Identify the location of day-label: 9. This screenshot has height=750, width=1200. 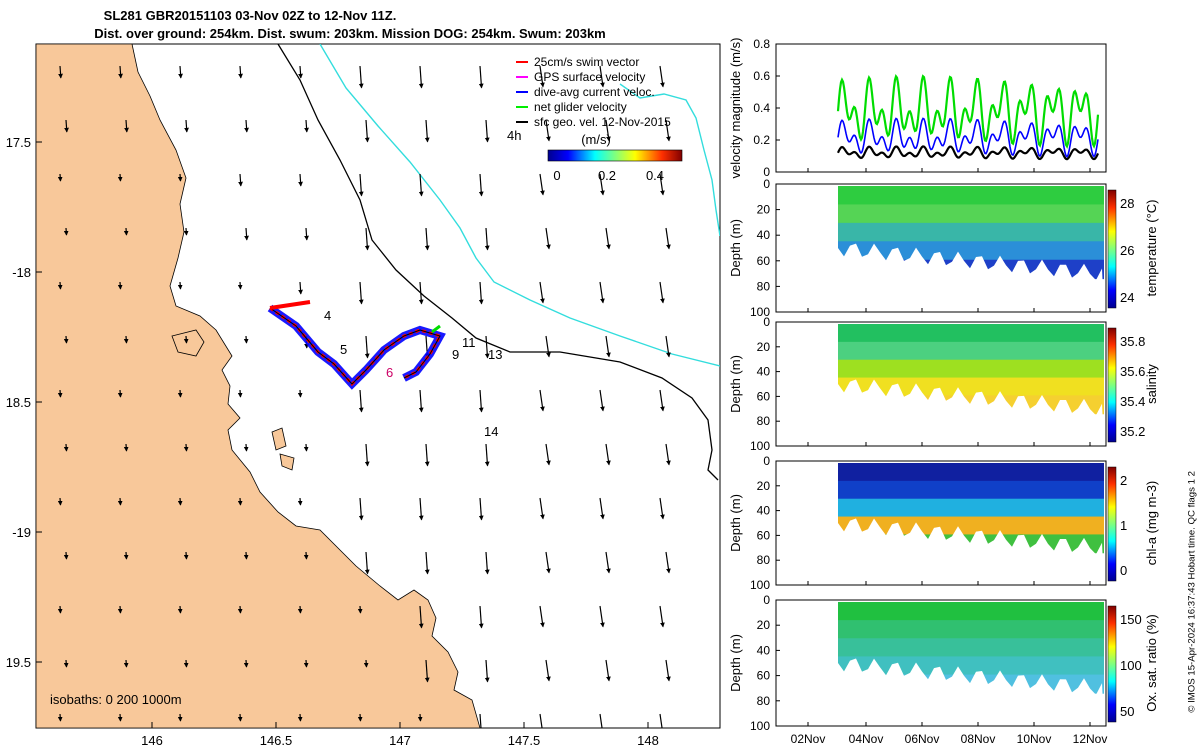
(455, 354).